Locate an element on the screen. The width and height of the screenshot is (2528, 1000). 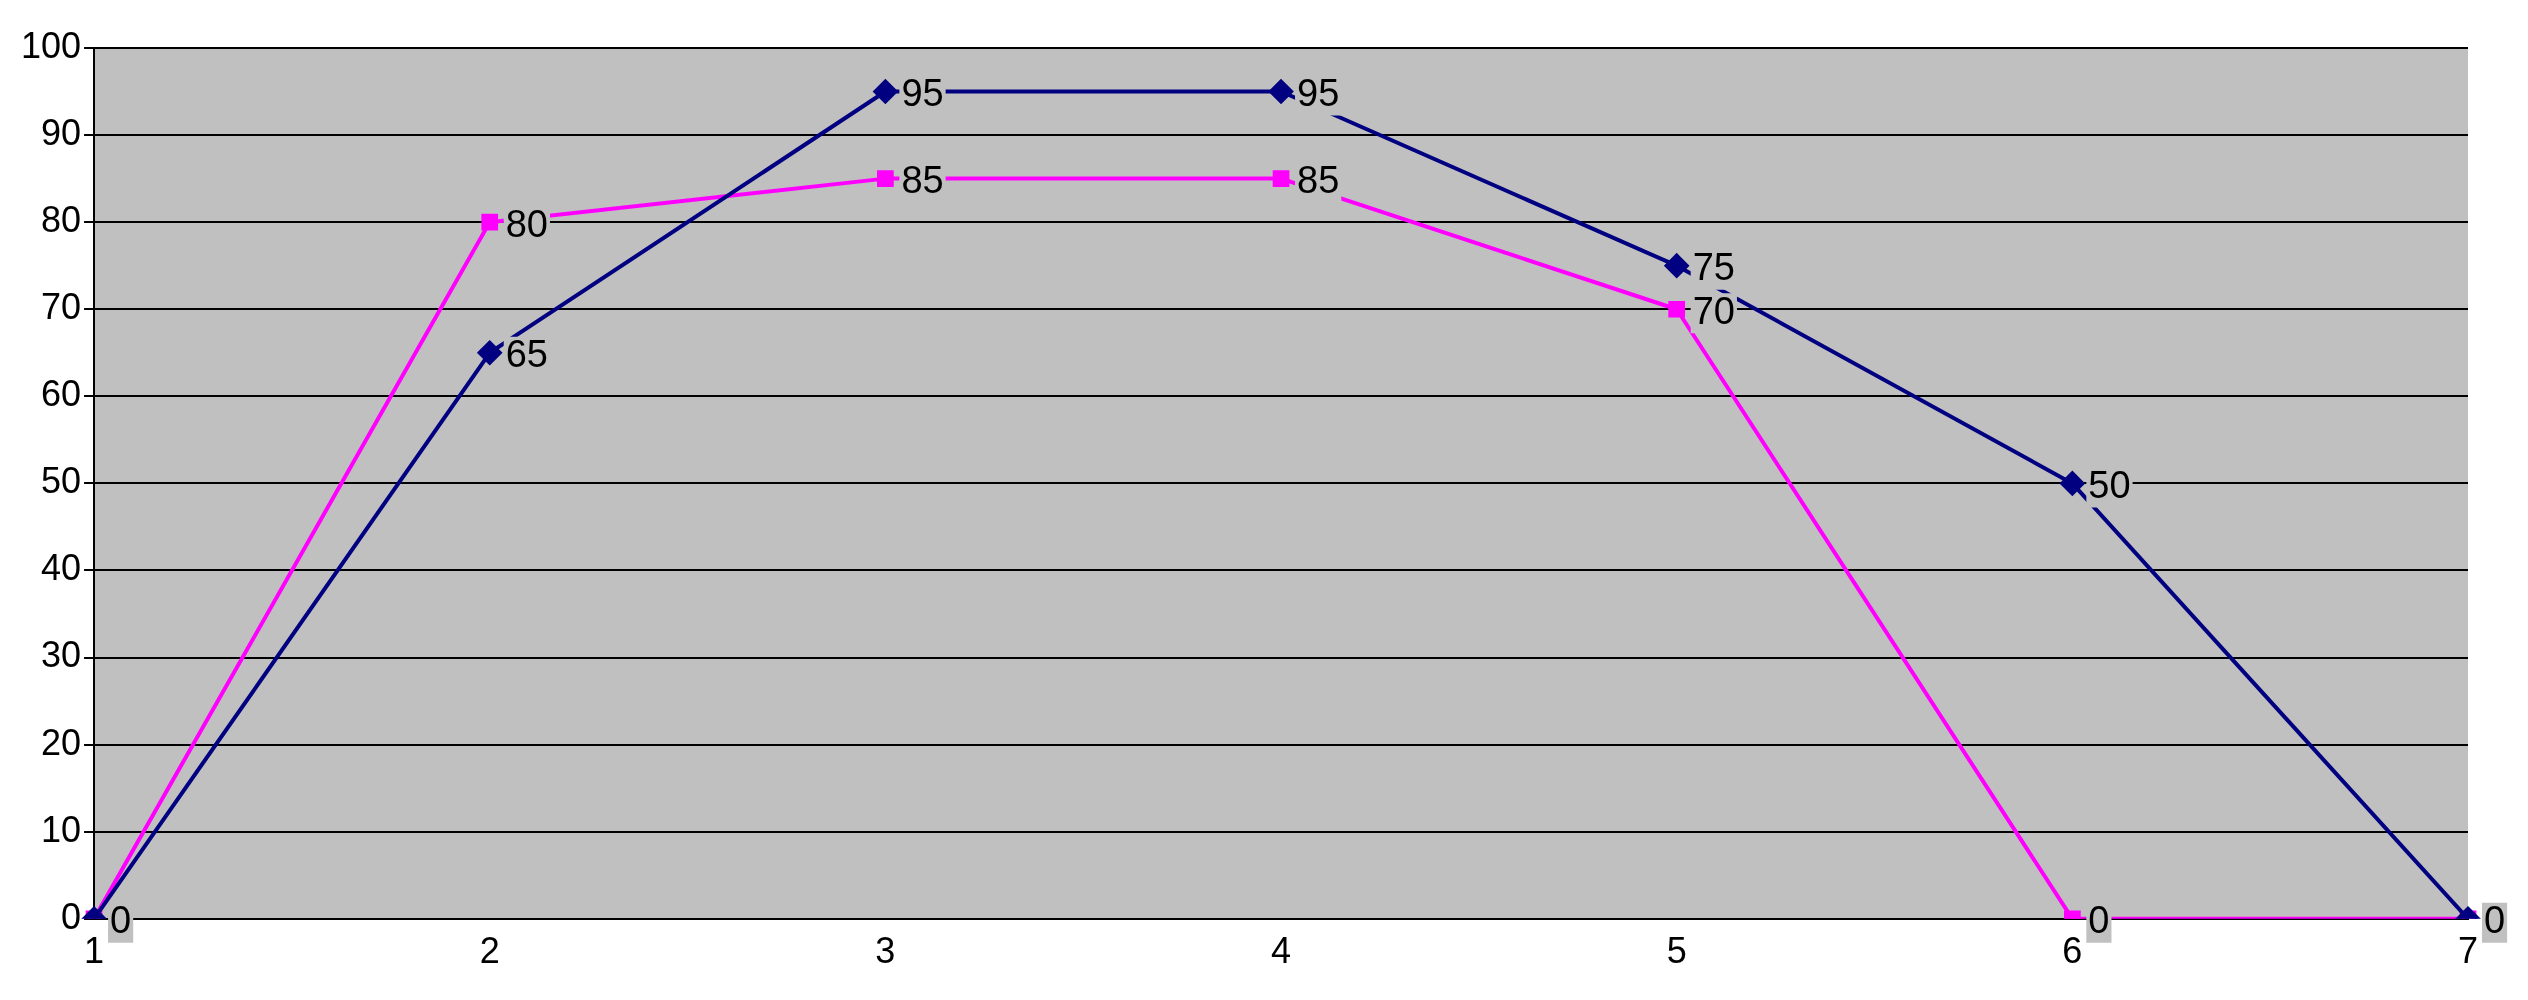
y-tick-label: 80 is located at coordinates (61, 220).